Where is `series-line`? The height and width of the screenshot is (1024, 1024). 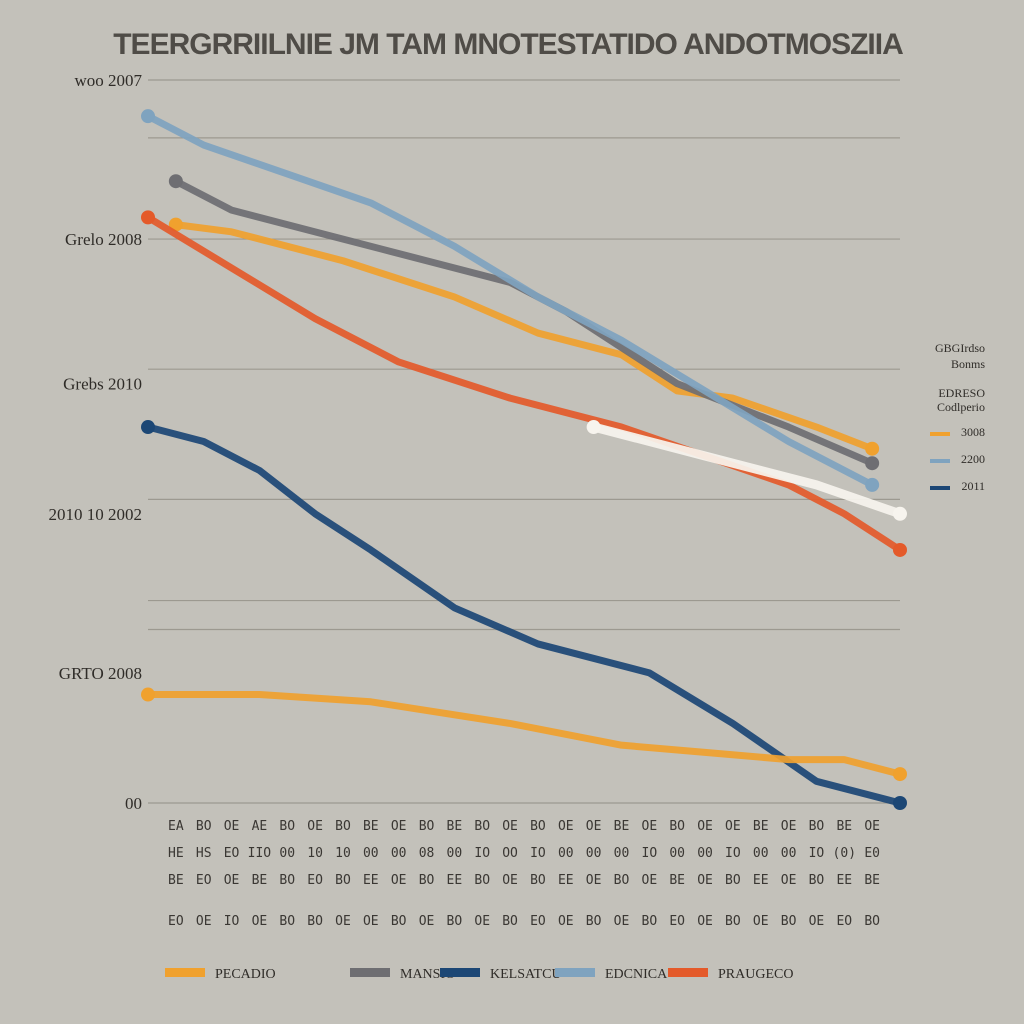
series-line is located at coordinates (747, 470).